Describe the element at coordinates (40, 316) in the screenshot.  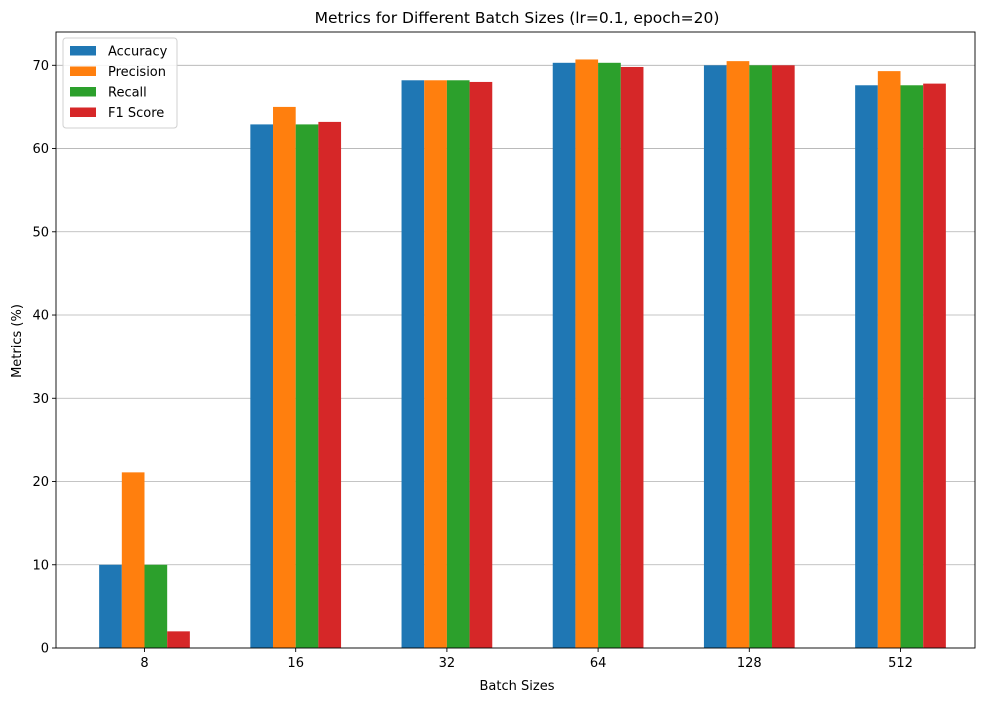
I see `y-tick-label: 40` at that location.